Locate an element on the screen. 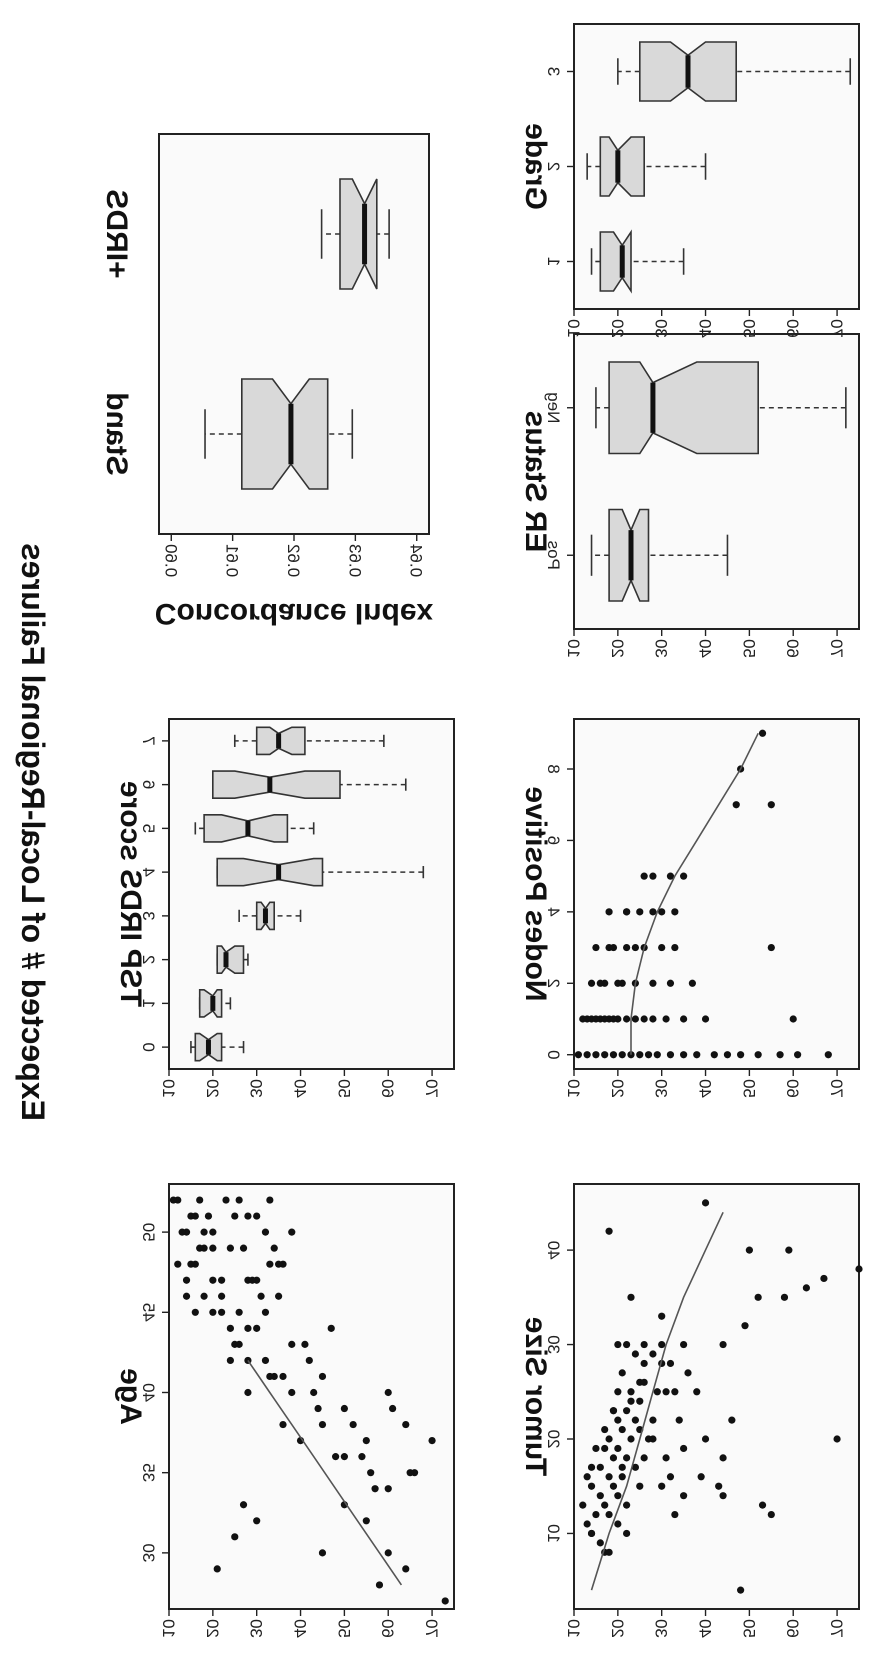 This screenshot has width=894, height=1664. x-tick-label: 8 is located at coordinates (553, 768).